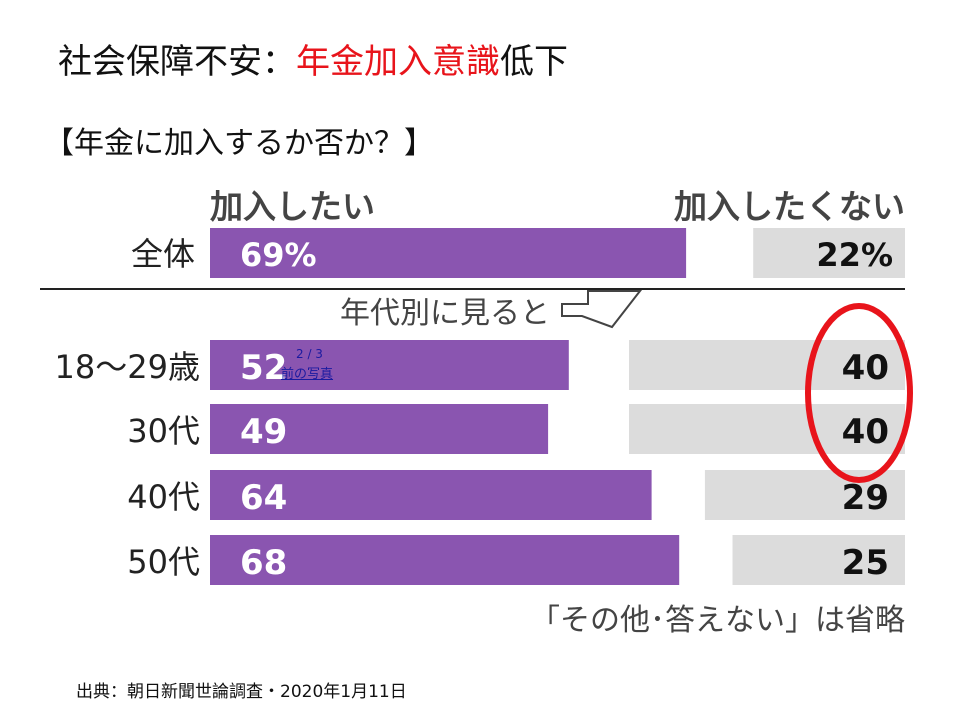  I want to click on slide-subtitle: 【年金に加入するか否か？】, so click(239, 143).